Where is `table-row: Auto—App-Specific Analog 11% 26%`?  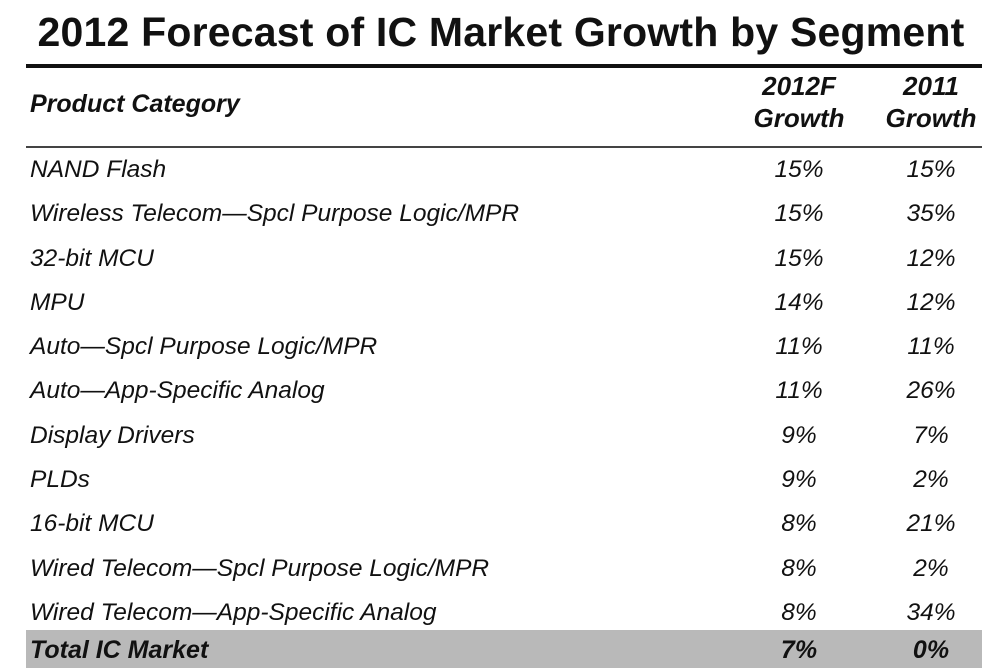 table-row: Auto—App-Specific Analog 11% 26% is located at coordinates (504, 391).